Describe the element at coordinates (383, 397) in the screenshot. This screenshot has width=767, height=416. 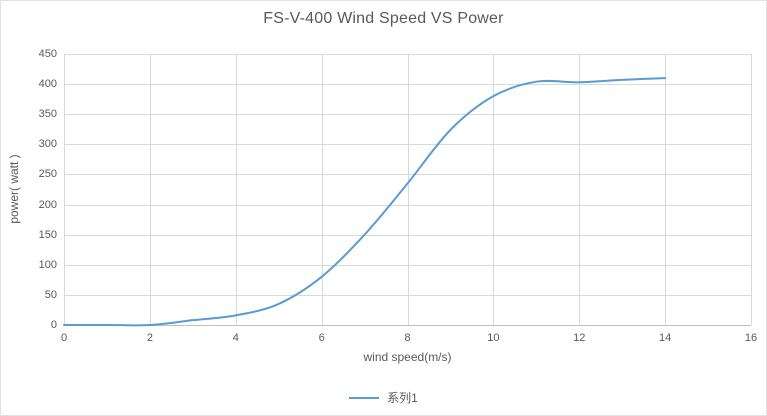
I see `legend: 系列1` at that location.